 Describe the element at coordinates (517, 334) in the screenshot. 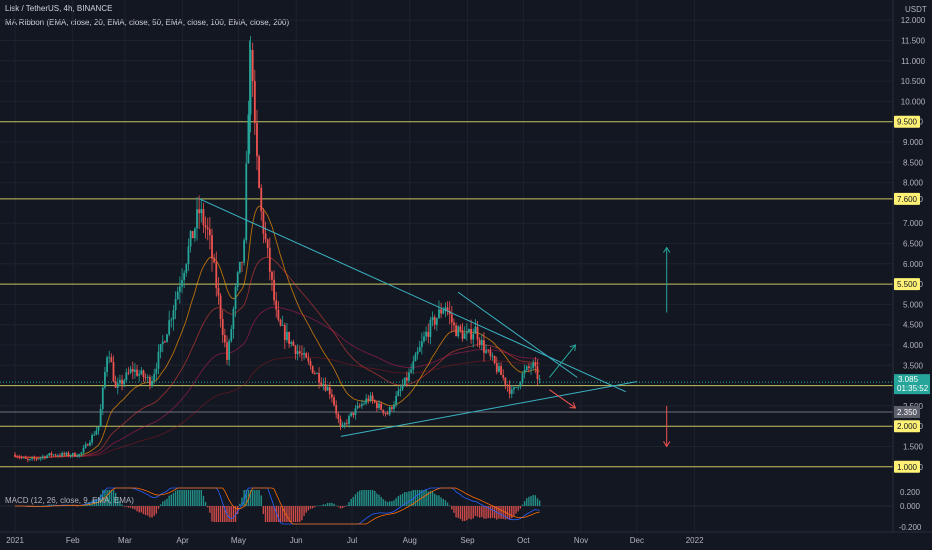

I see `trendline` at that location.